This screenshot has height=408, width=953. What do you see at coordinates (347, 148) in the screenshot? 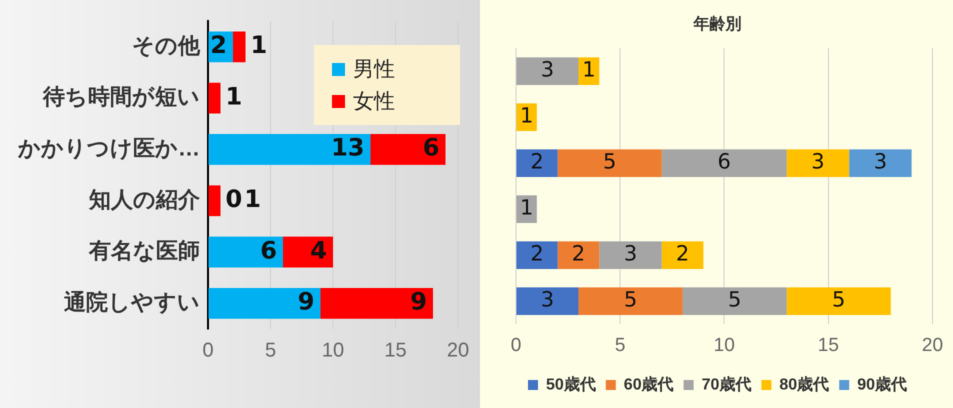
I see `data-label: 13` at bounding box center [347, 148].